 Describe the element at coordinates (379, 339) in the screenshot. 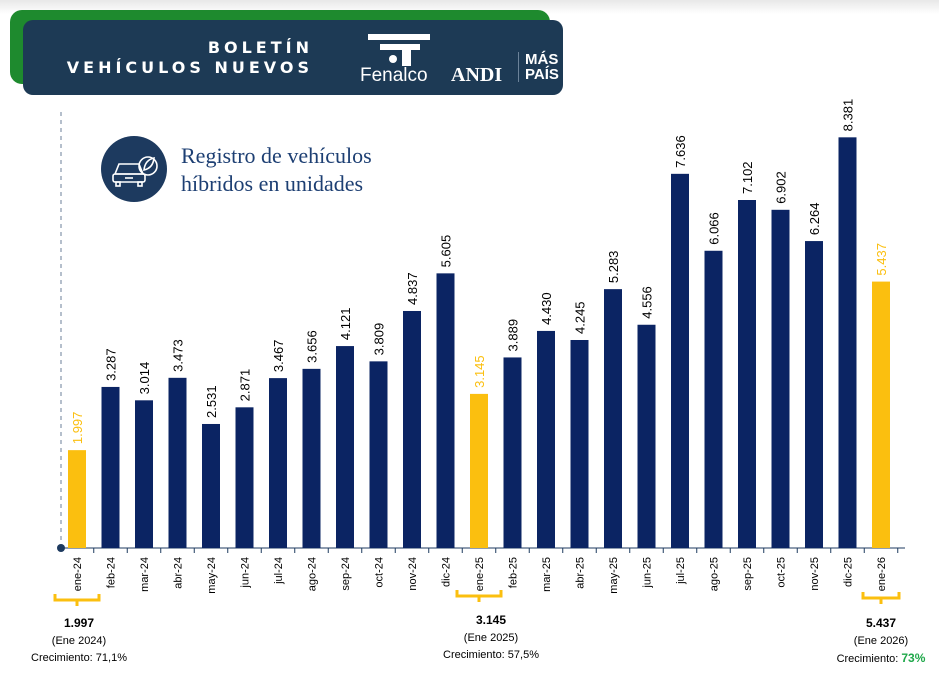

I see `data-label-oct-24: 3.809` at that location.